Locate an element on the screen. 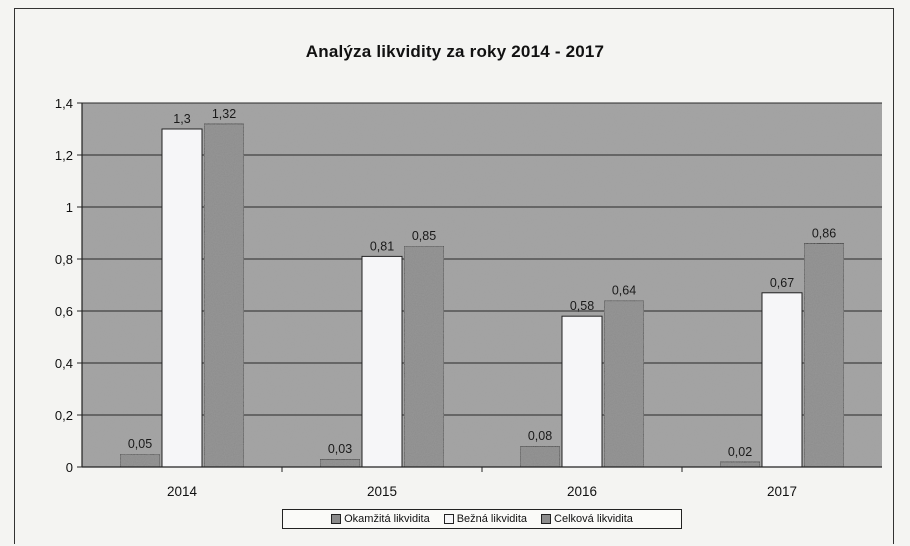 Image resolution: width=910 pixels, height=546 pixels. y-tick-label: 0,4 is located at coordinates (64, 363).